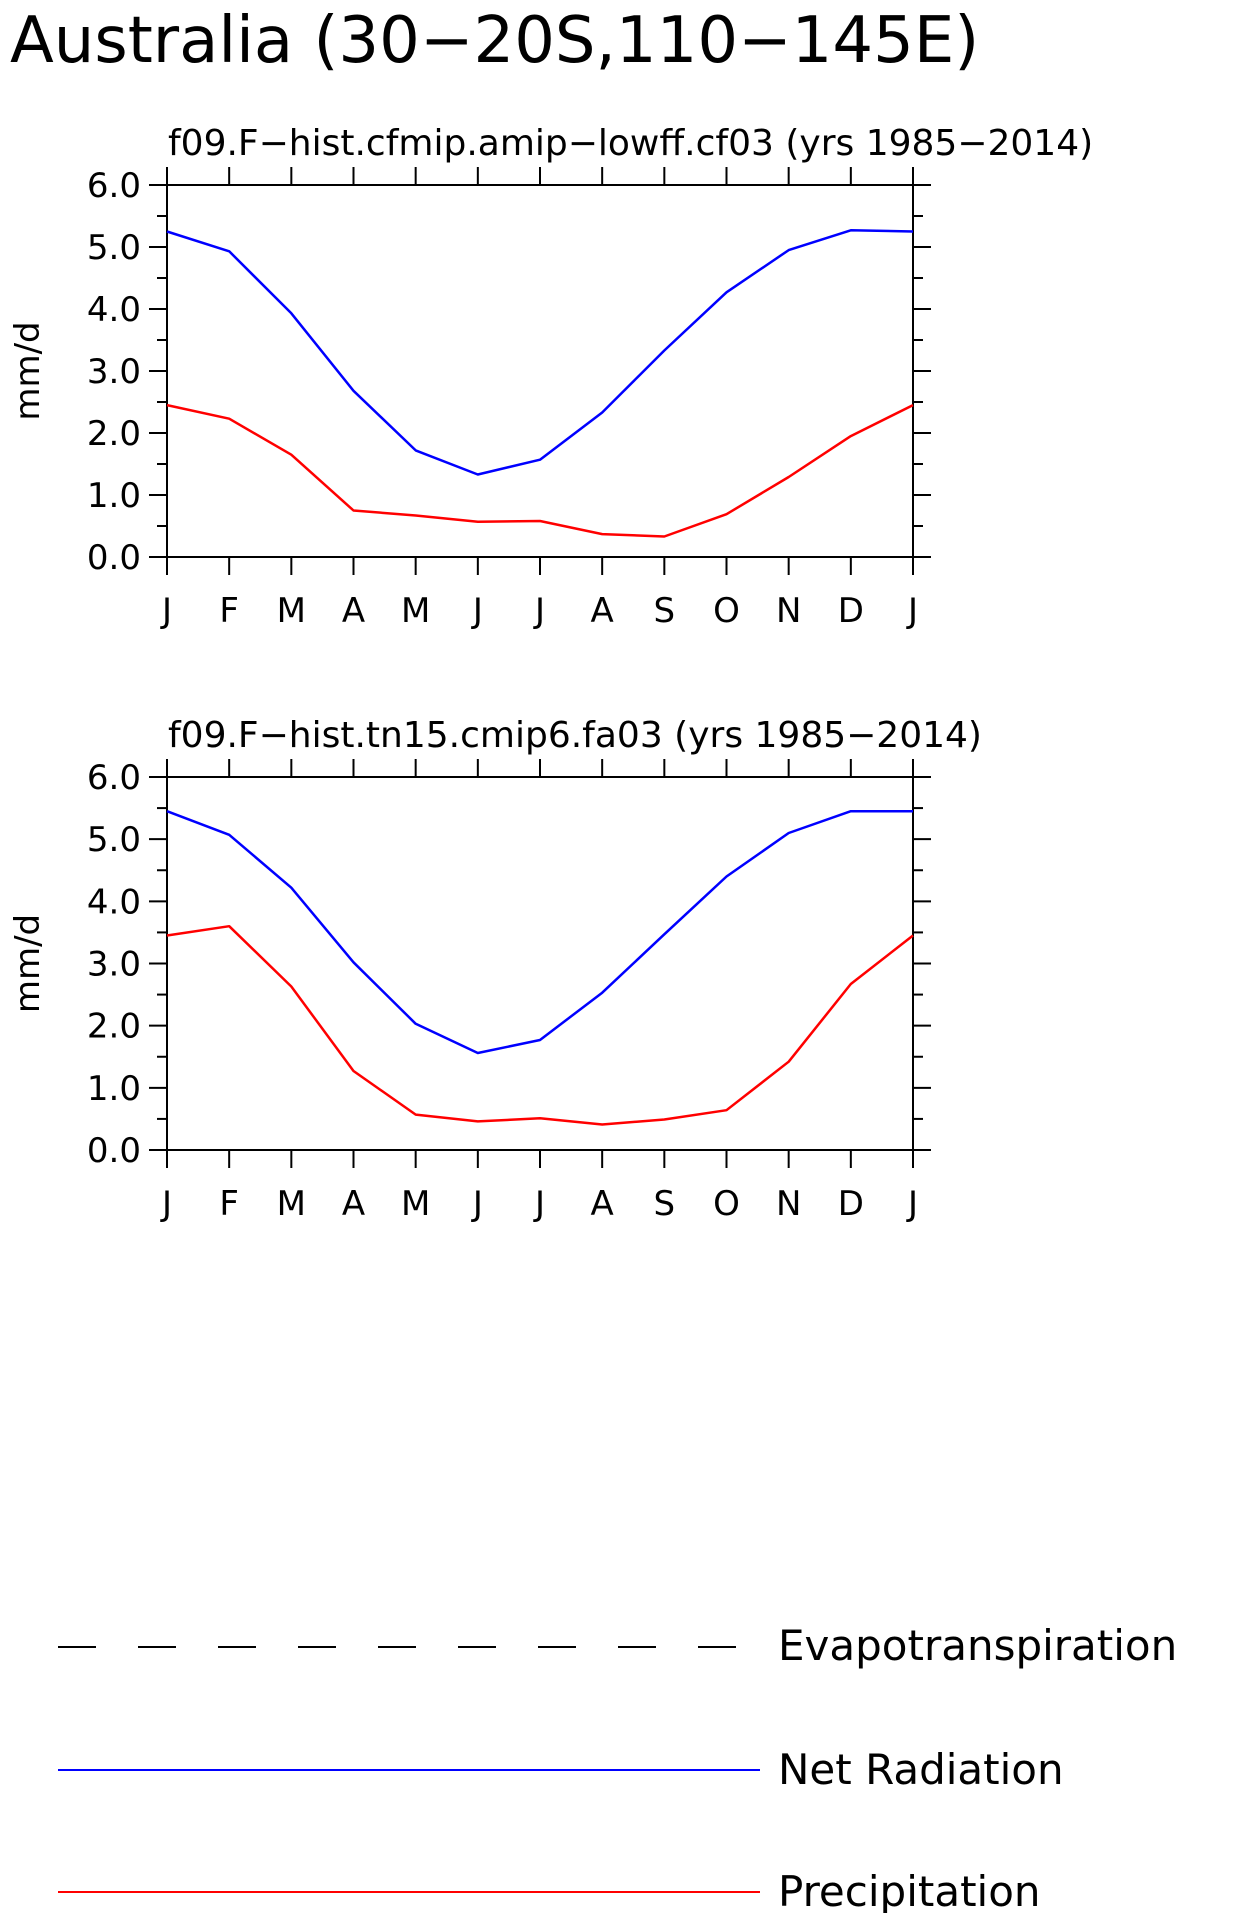  I want to click on legend-label-evapotranspiration: Evapotranspiration, so click(977, 1645).